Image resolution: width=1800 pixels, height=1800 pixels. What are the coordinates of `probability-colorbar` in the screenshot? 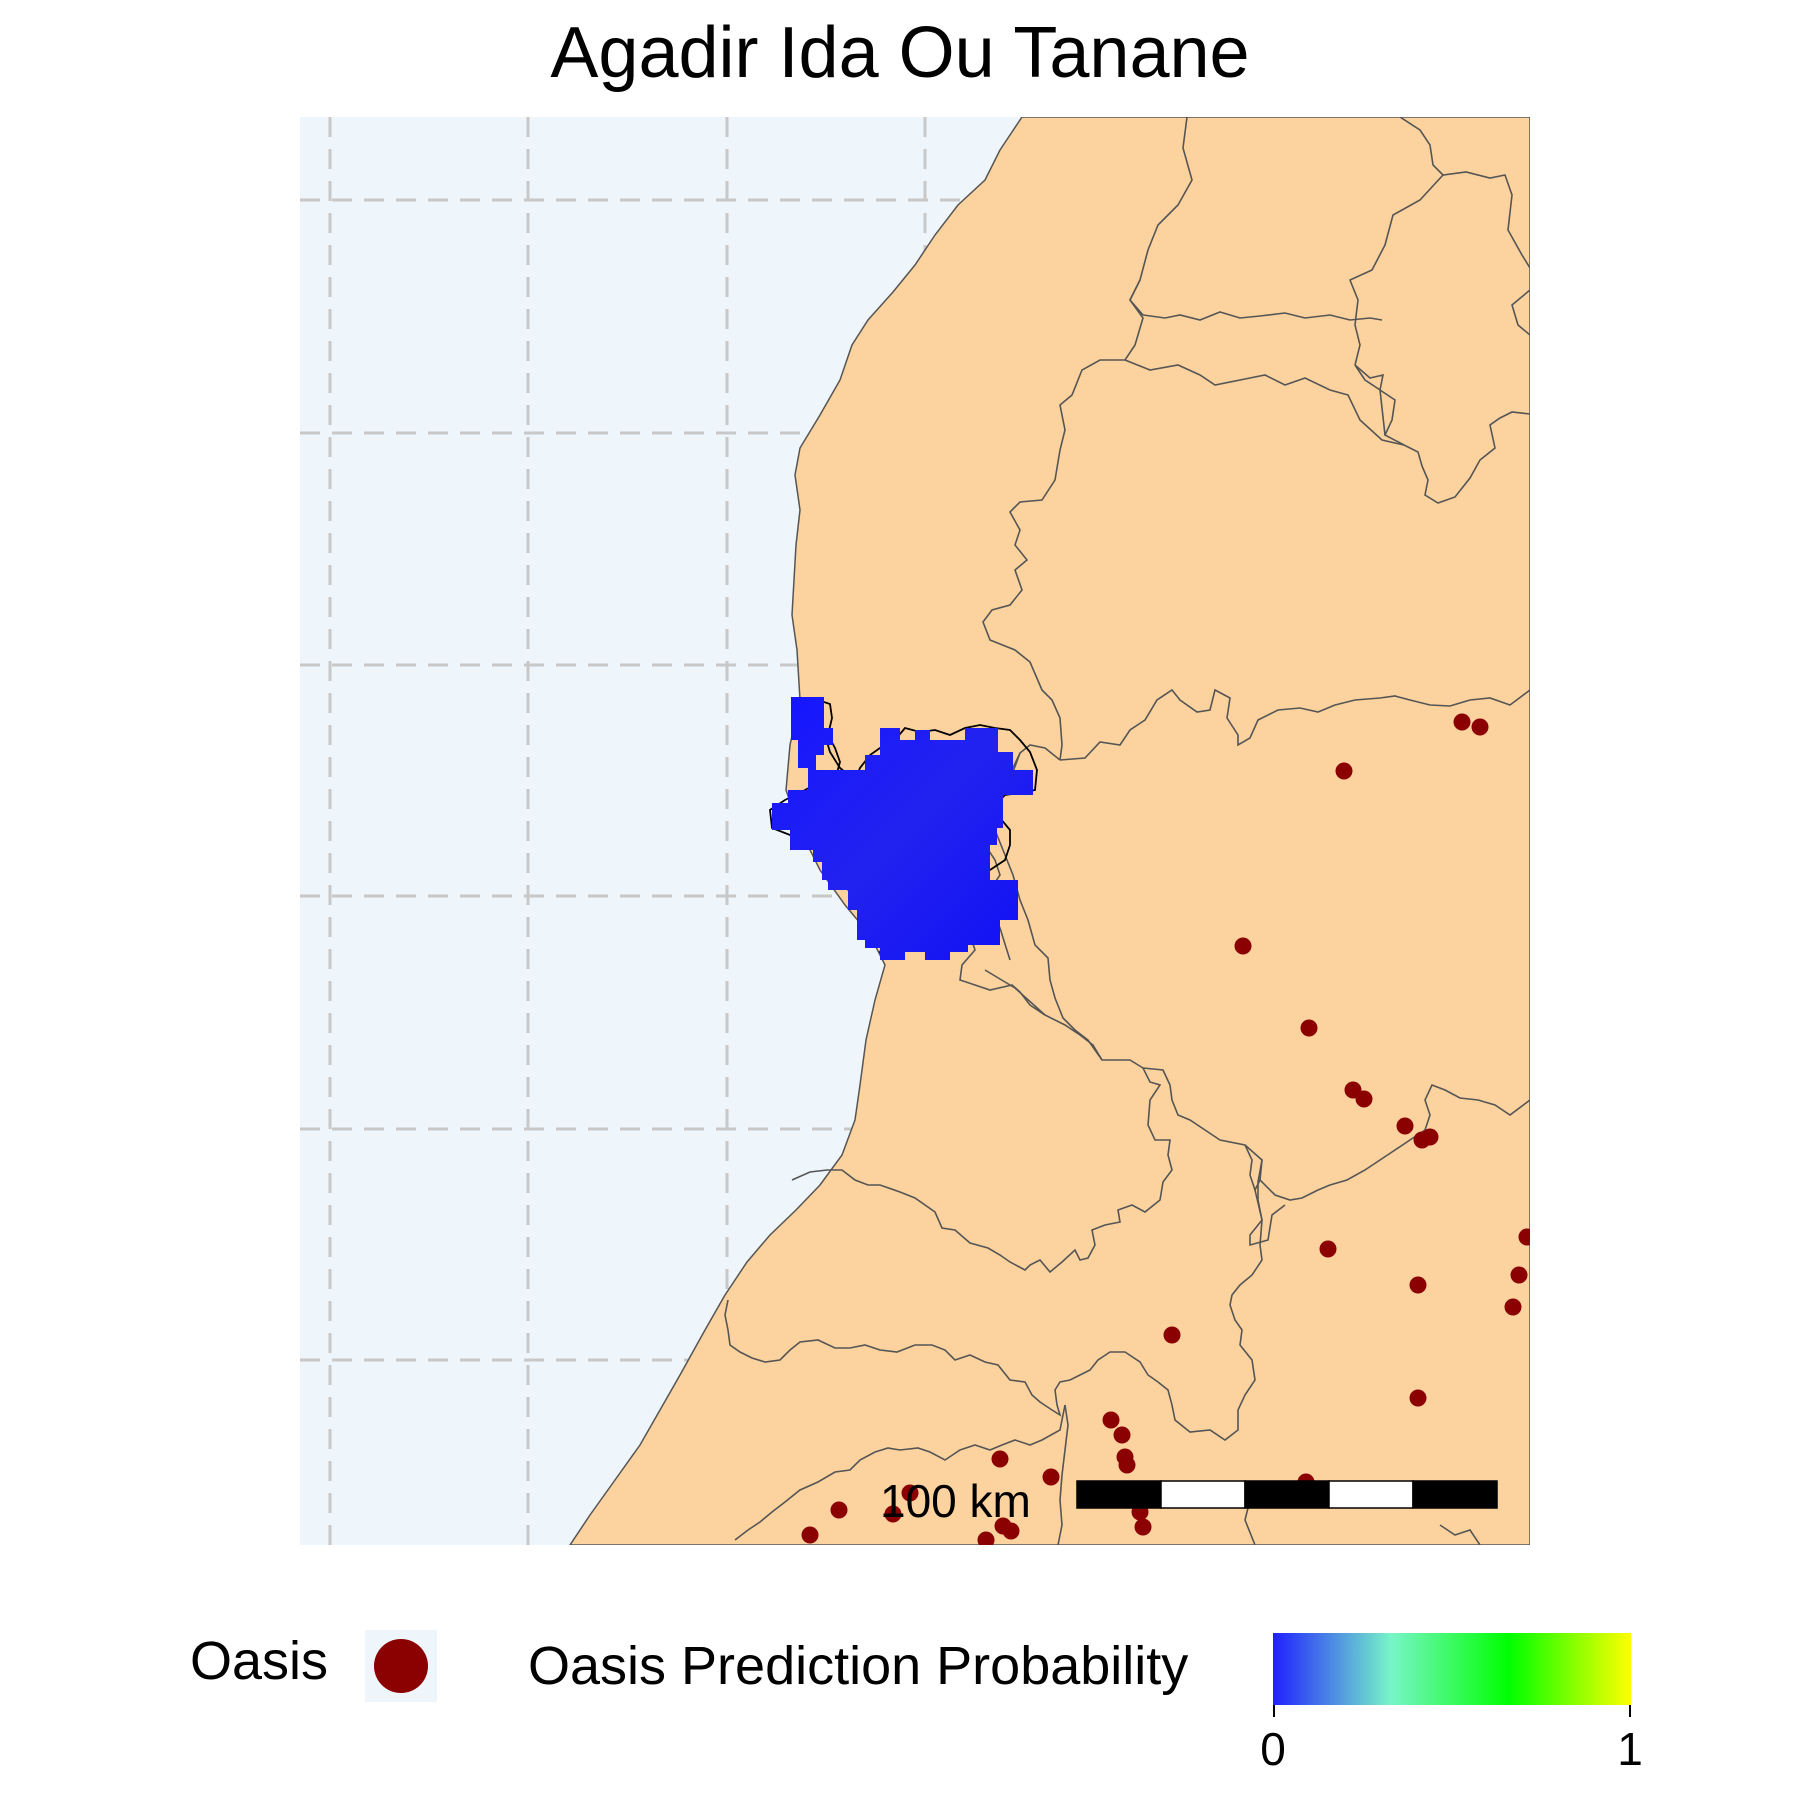 It's located at (1452, 1669).